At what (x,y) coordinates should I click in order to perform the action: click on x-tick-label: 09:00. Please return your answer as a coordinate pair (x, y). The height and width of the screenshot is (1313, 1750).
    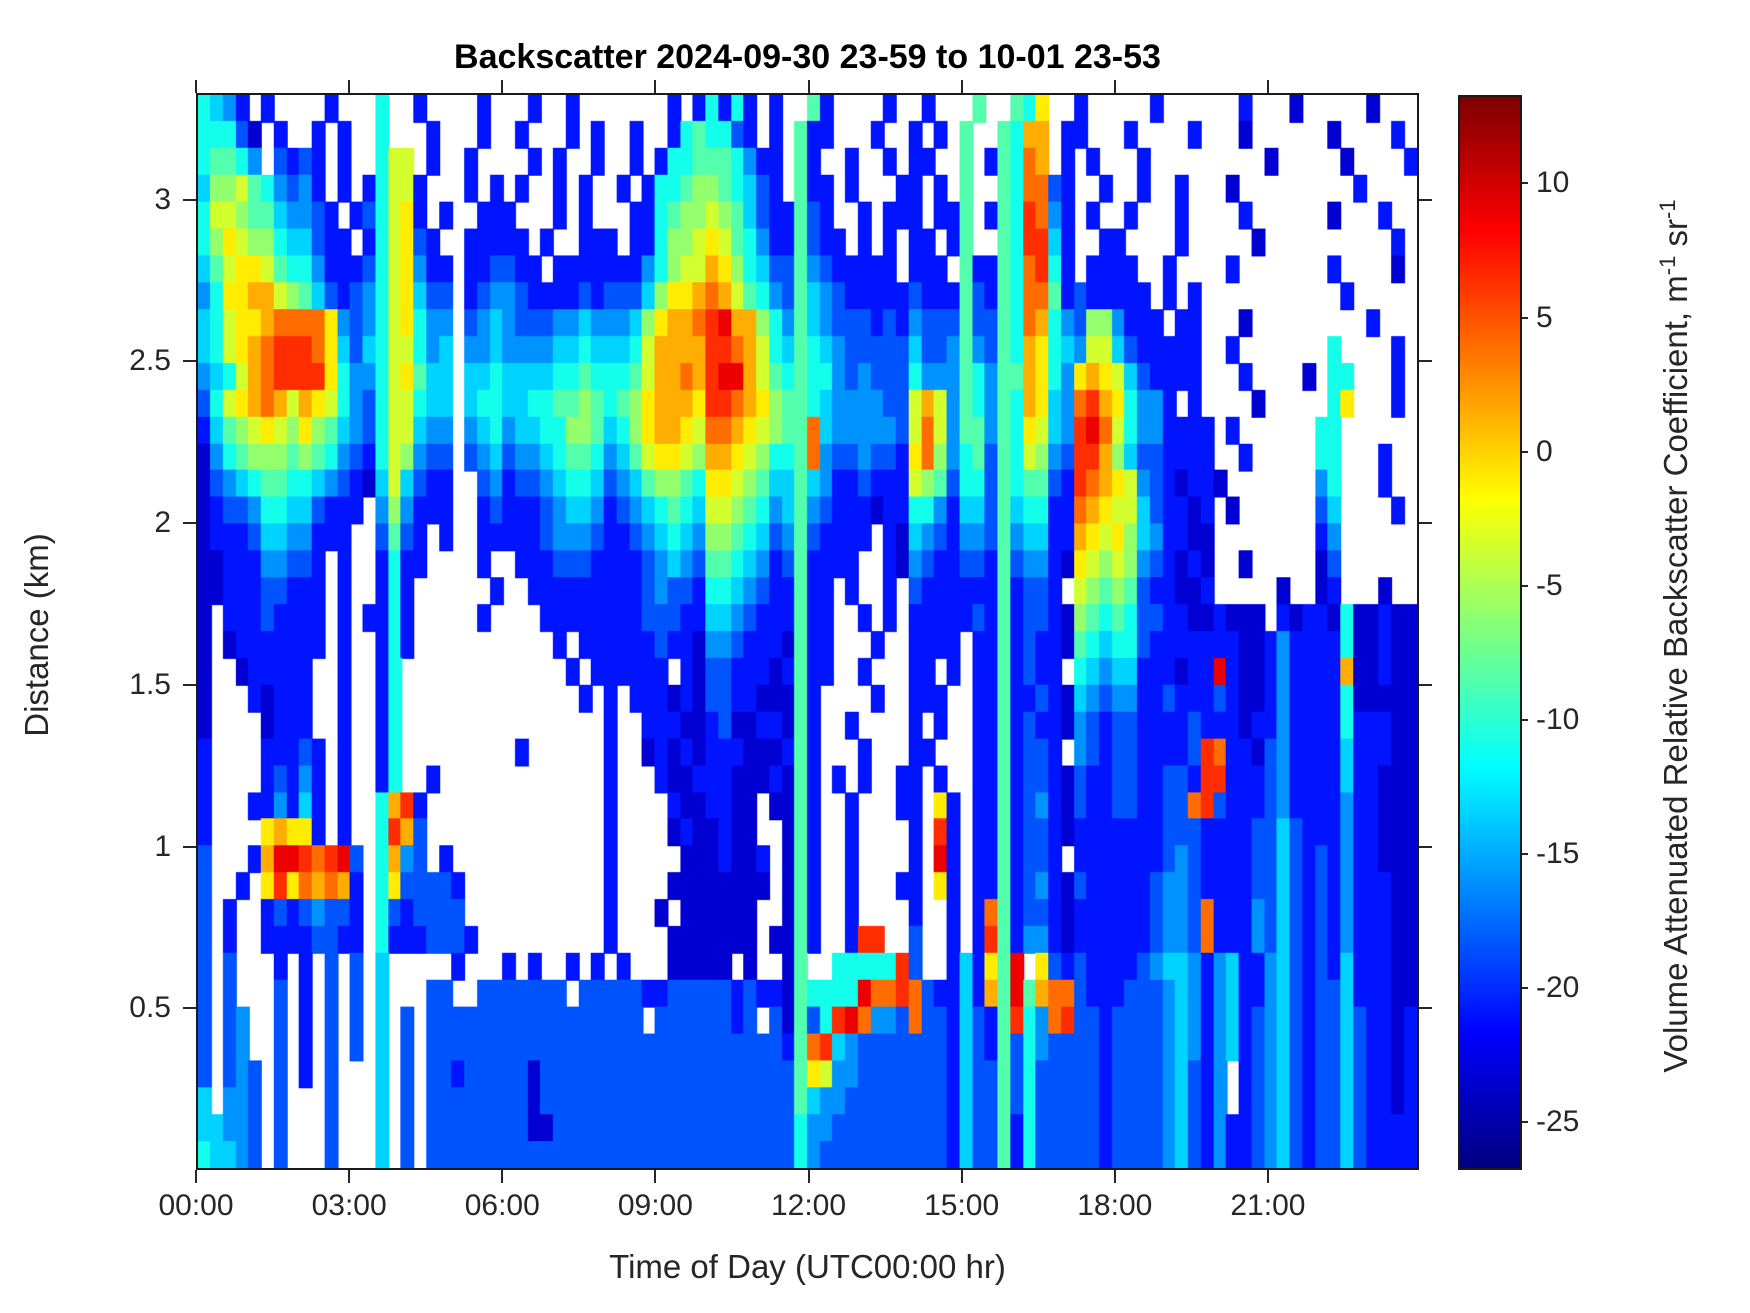
    Looking at the image, I should click on (655, 1205).